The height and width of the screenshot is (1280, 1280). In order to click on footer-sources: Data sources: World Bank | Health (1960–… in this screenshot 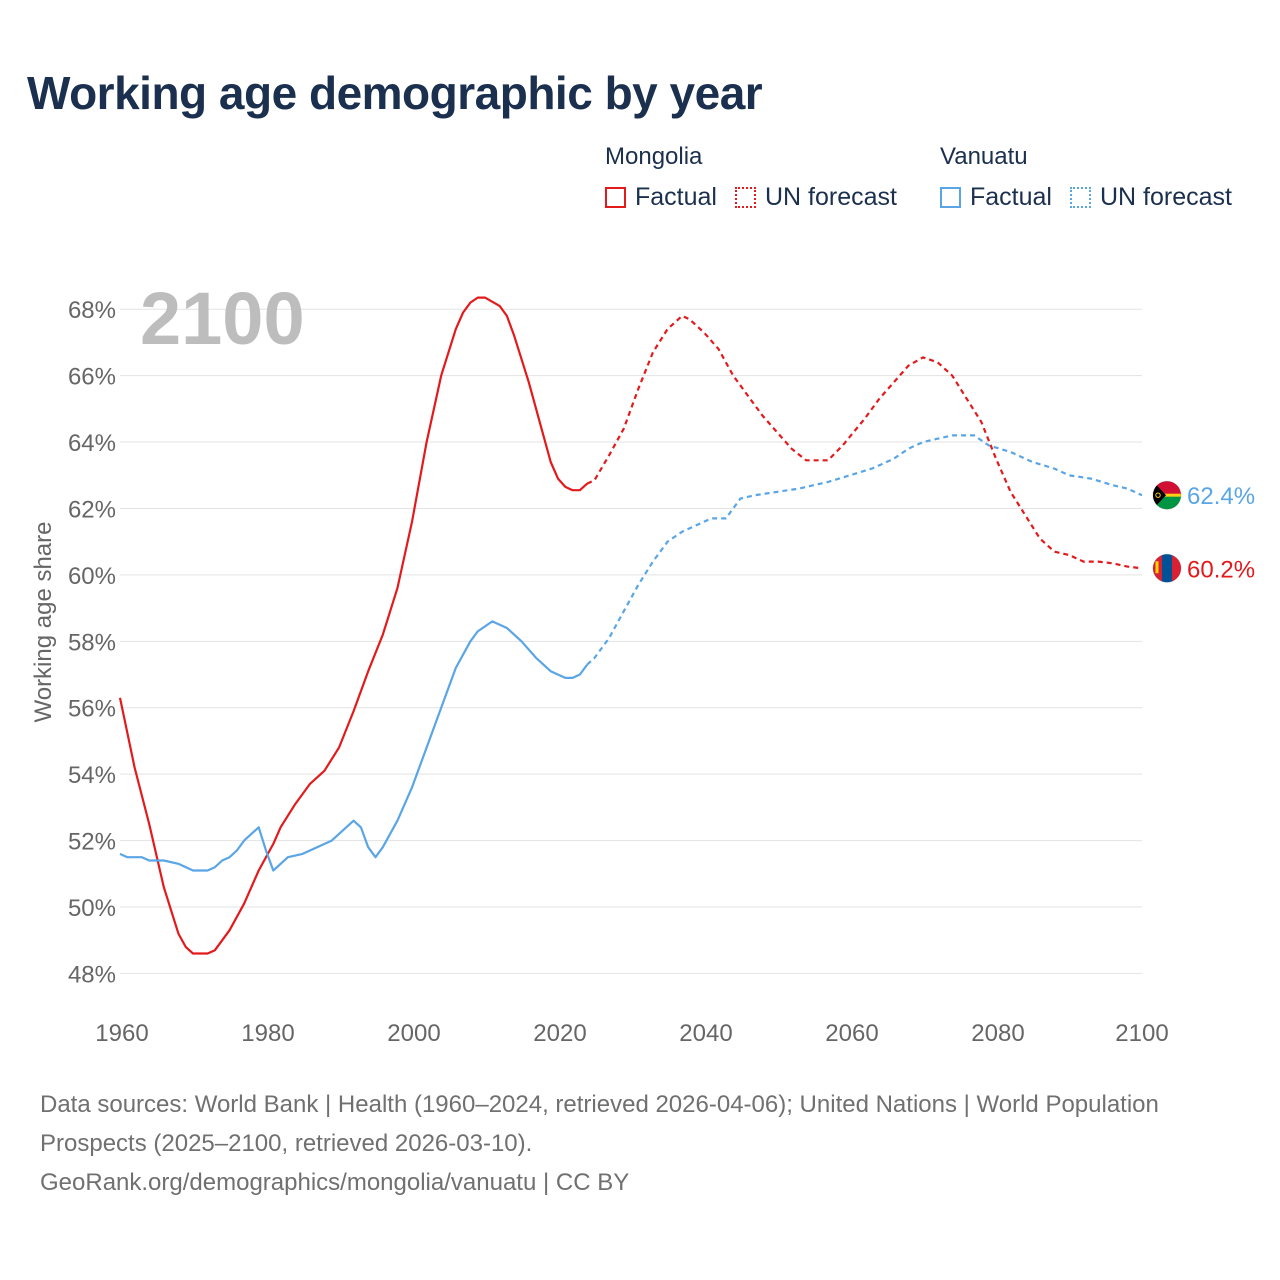, I will do `click(599, 1124)`.